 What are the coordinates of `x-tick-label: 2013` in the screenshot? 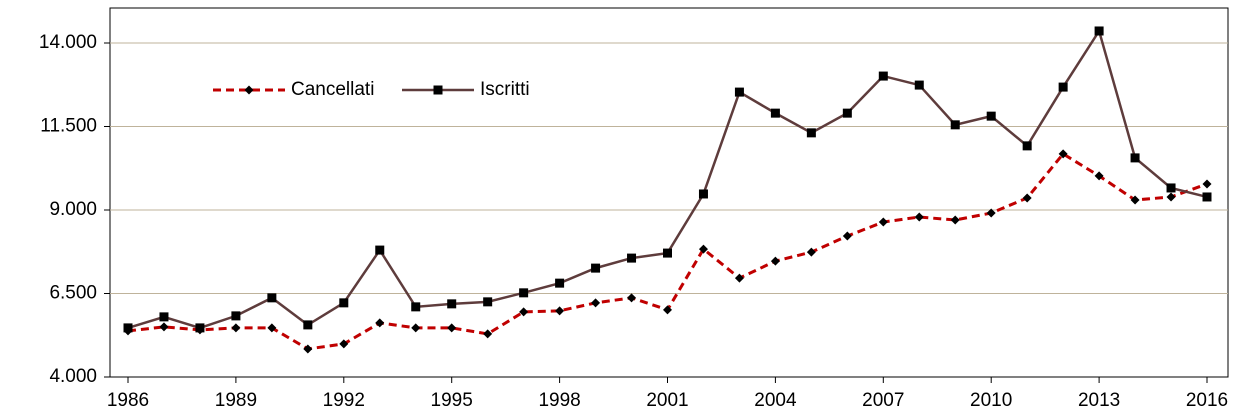 It's located at (1099, 400).